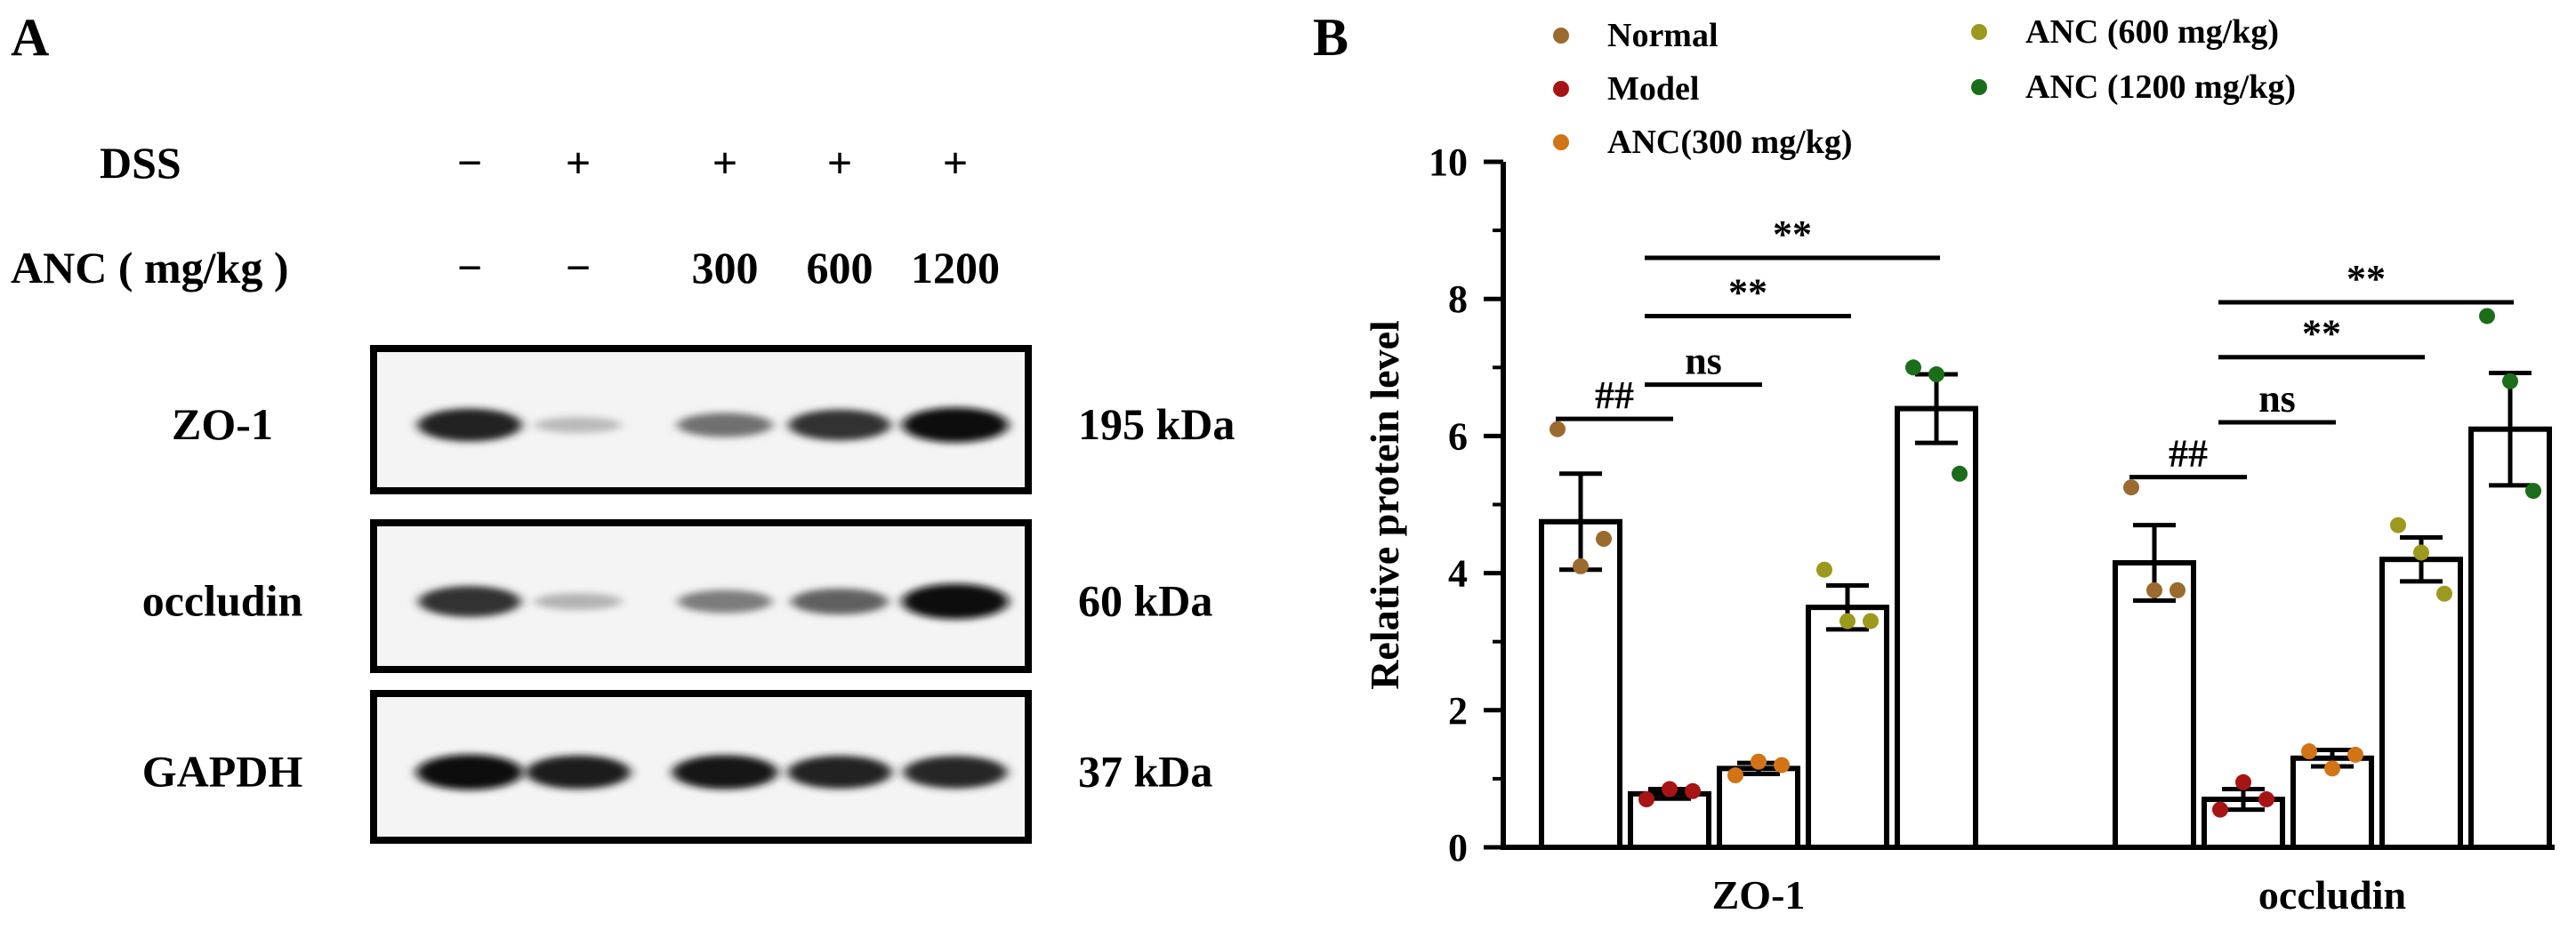  Describe the element at coordinates (840, 268) in the screenshot. I see `condition-value: 600` at that location.